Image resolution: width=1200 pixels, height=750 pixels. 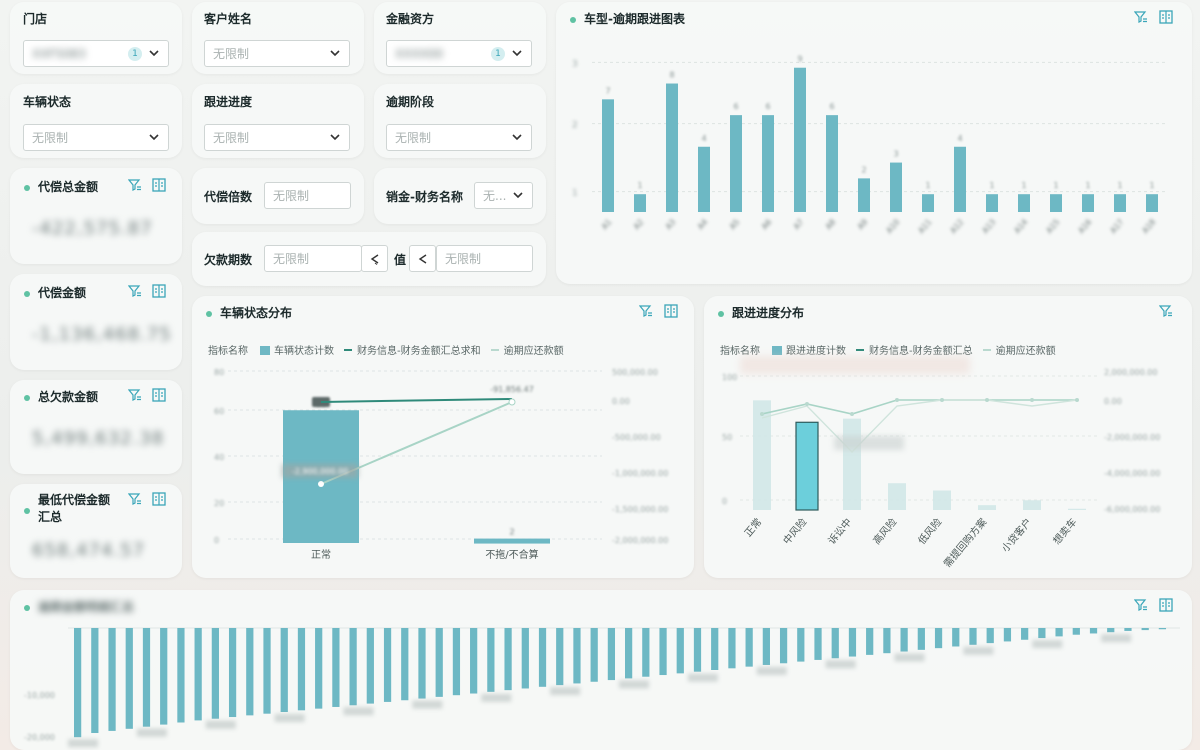 I want to click on x-tick-label: 中风险, so click(x=794, y=531).